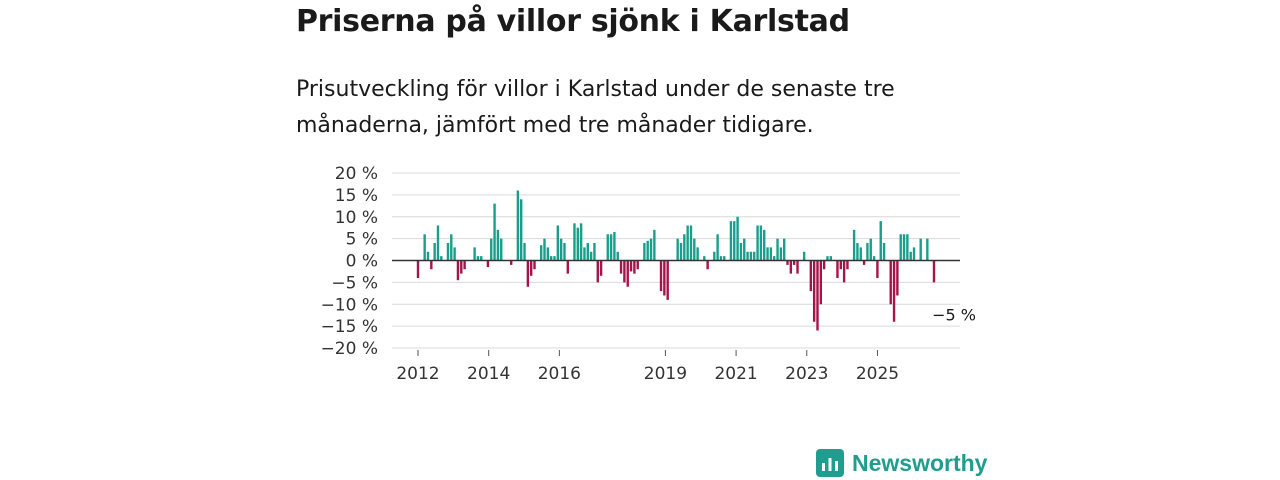 The height and width of the screenshot is (480, 1280). I want to click on newsworthy-logo: Newsworthy, so click(901, 463).